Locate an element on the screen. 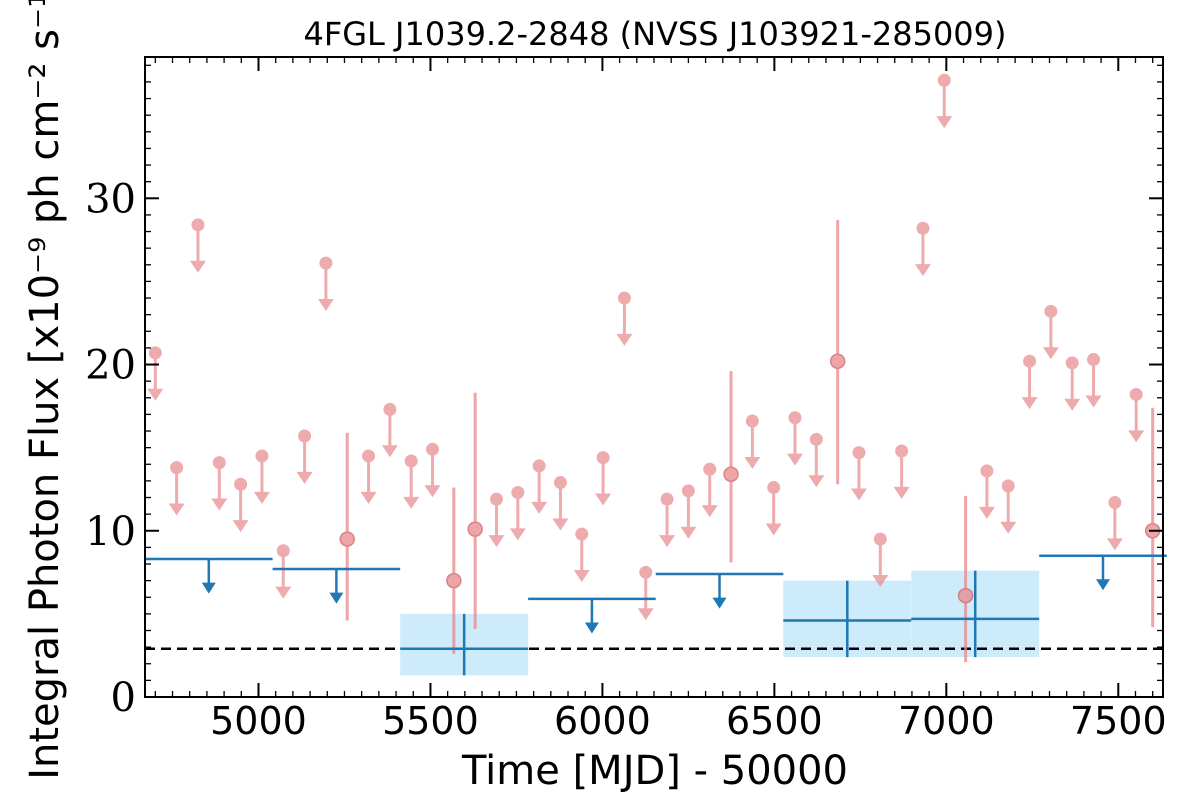 This screenshot has height=800, width=1200. x-tick-label: 6500 is located at coordinates (774, 721).